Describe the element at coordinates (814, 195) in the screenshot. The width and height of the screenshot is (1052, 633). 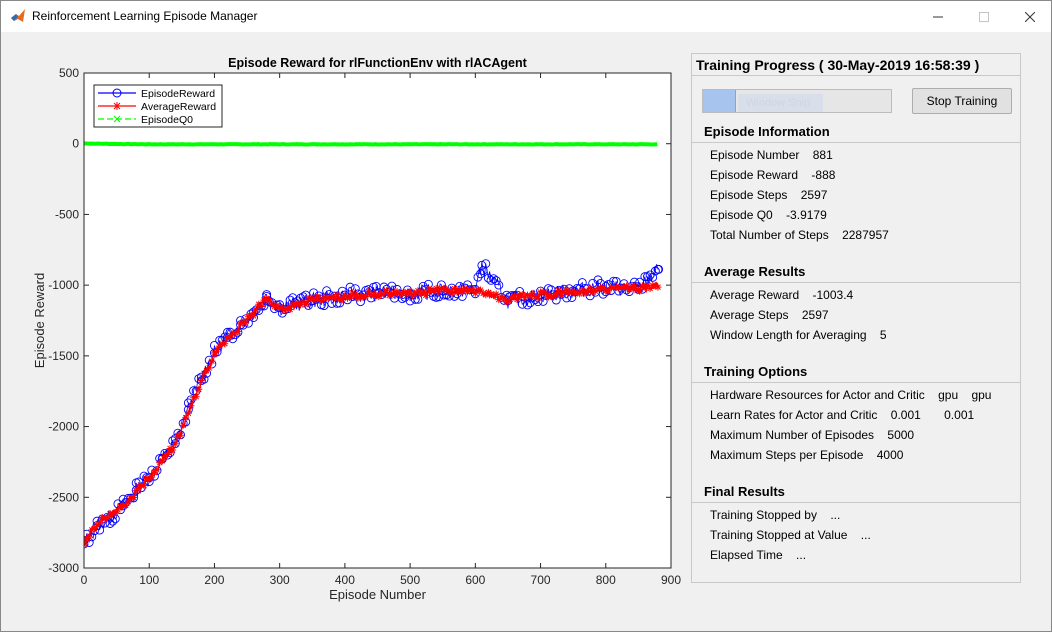
I see `episode-steps-value: 2597` at that location.